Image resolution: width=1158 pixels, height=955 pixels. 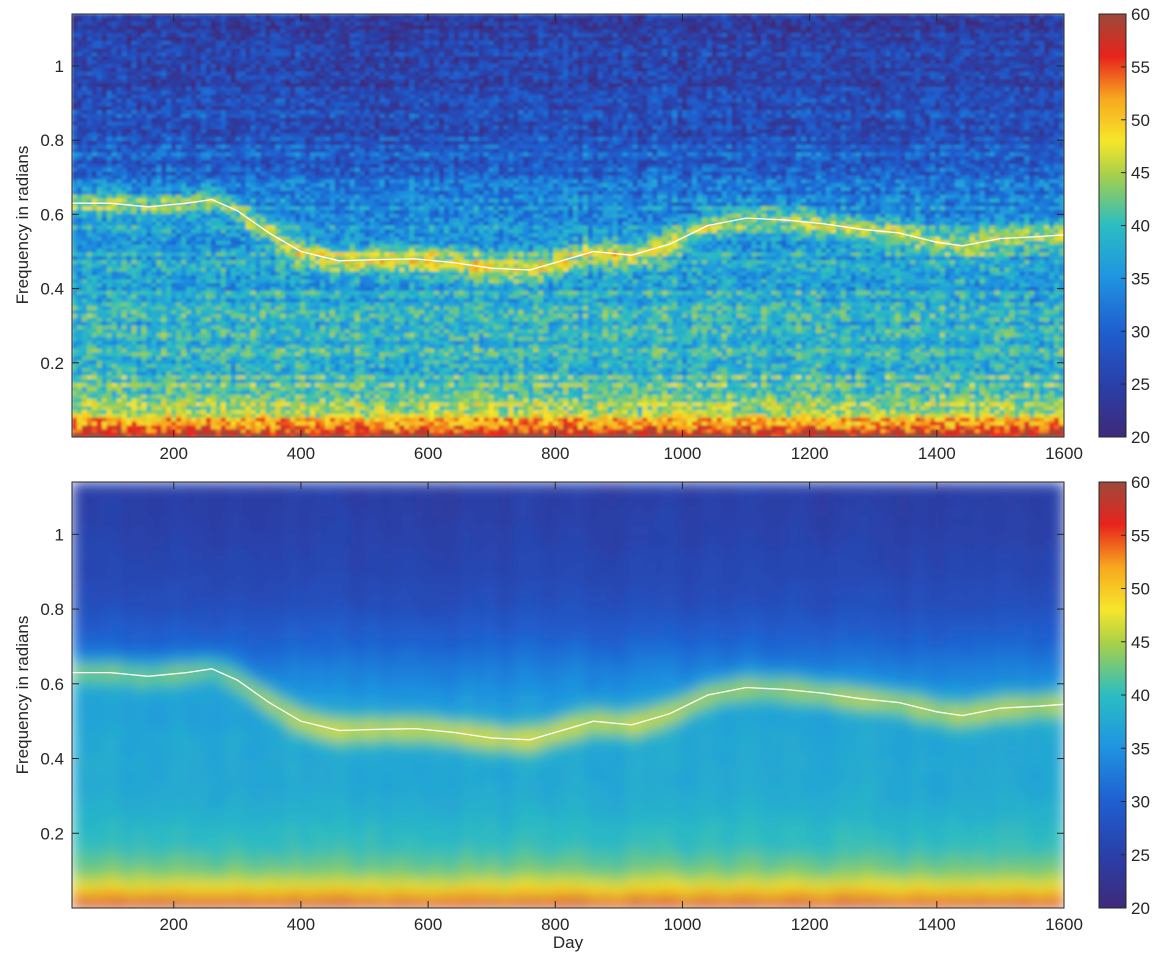 What do you see at coordinates (568, 234) in the screenshot?
I see `top-ridge-line` at bounding box center [568, 234].